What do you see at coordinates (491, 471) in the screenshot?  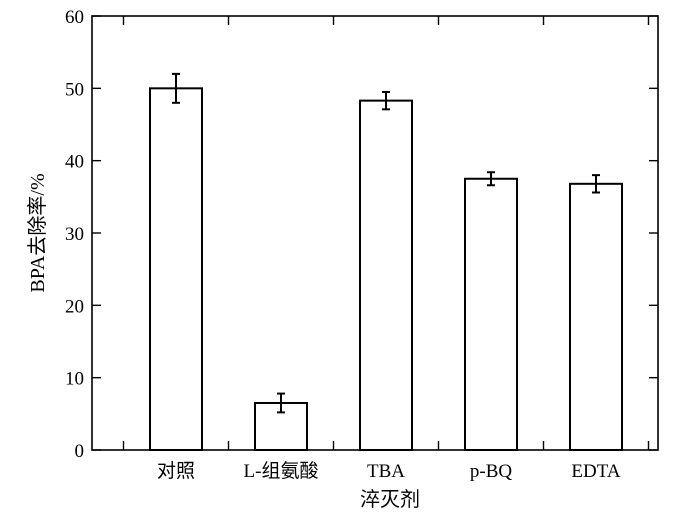 I see `x-tick-label: p-BQ` at bounding box center [491, 471].